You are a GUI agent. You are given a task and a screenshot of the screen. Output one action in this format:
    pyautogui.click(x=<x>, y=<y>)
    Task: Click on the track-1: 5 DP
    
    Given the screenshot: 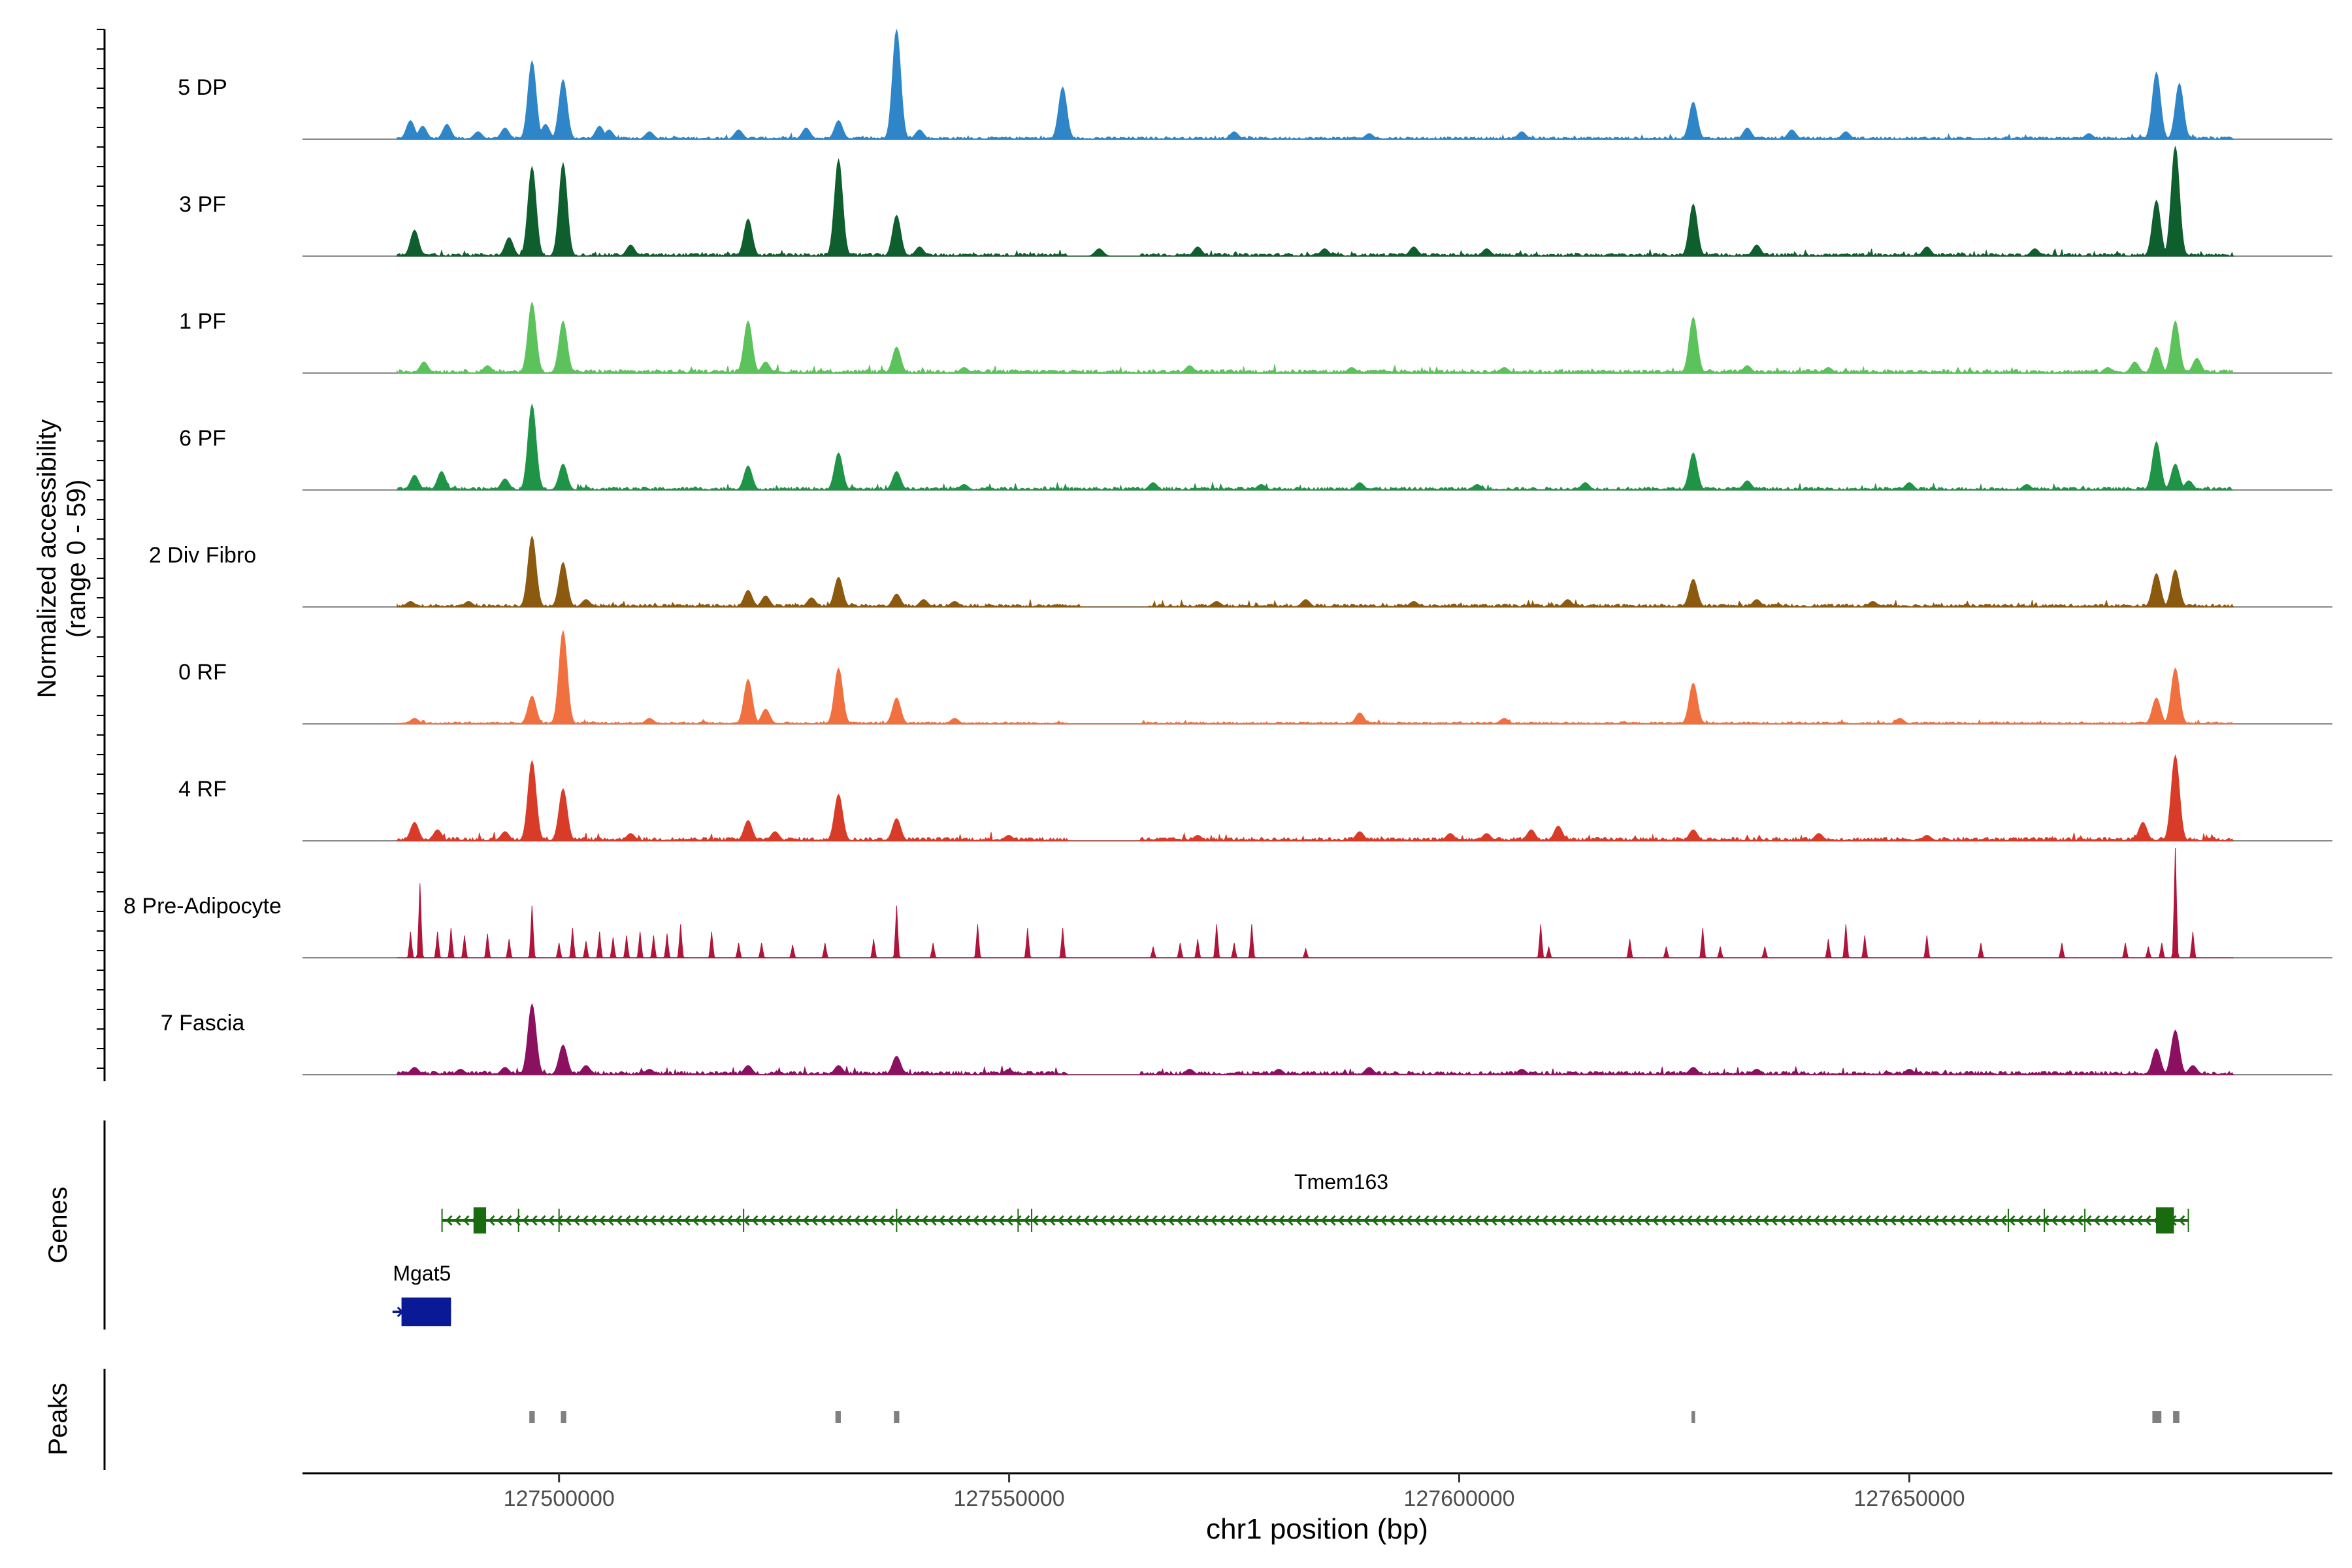 What is the action you would take?
    pyautogui.click(x=1255, y=84)
    